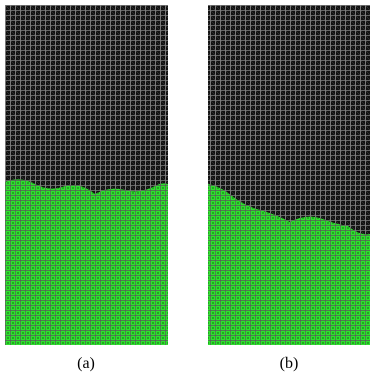  What do you see at coordinates (86, 363) in the screenshot?
I see `panel-label: (a)` at bounding box center [86, 363].